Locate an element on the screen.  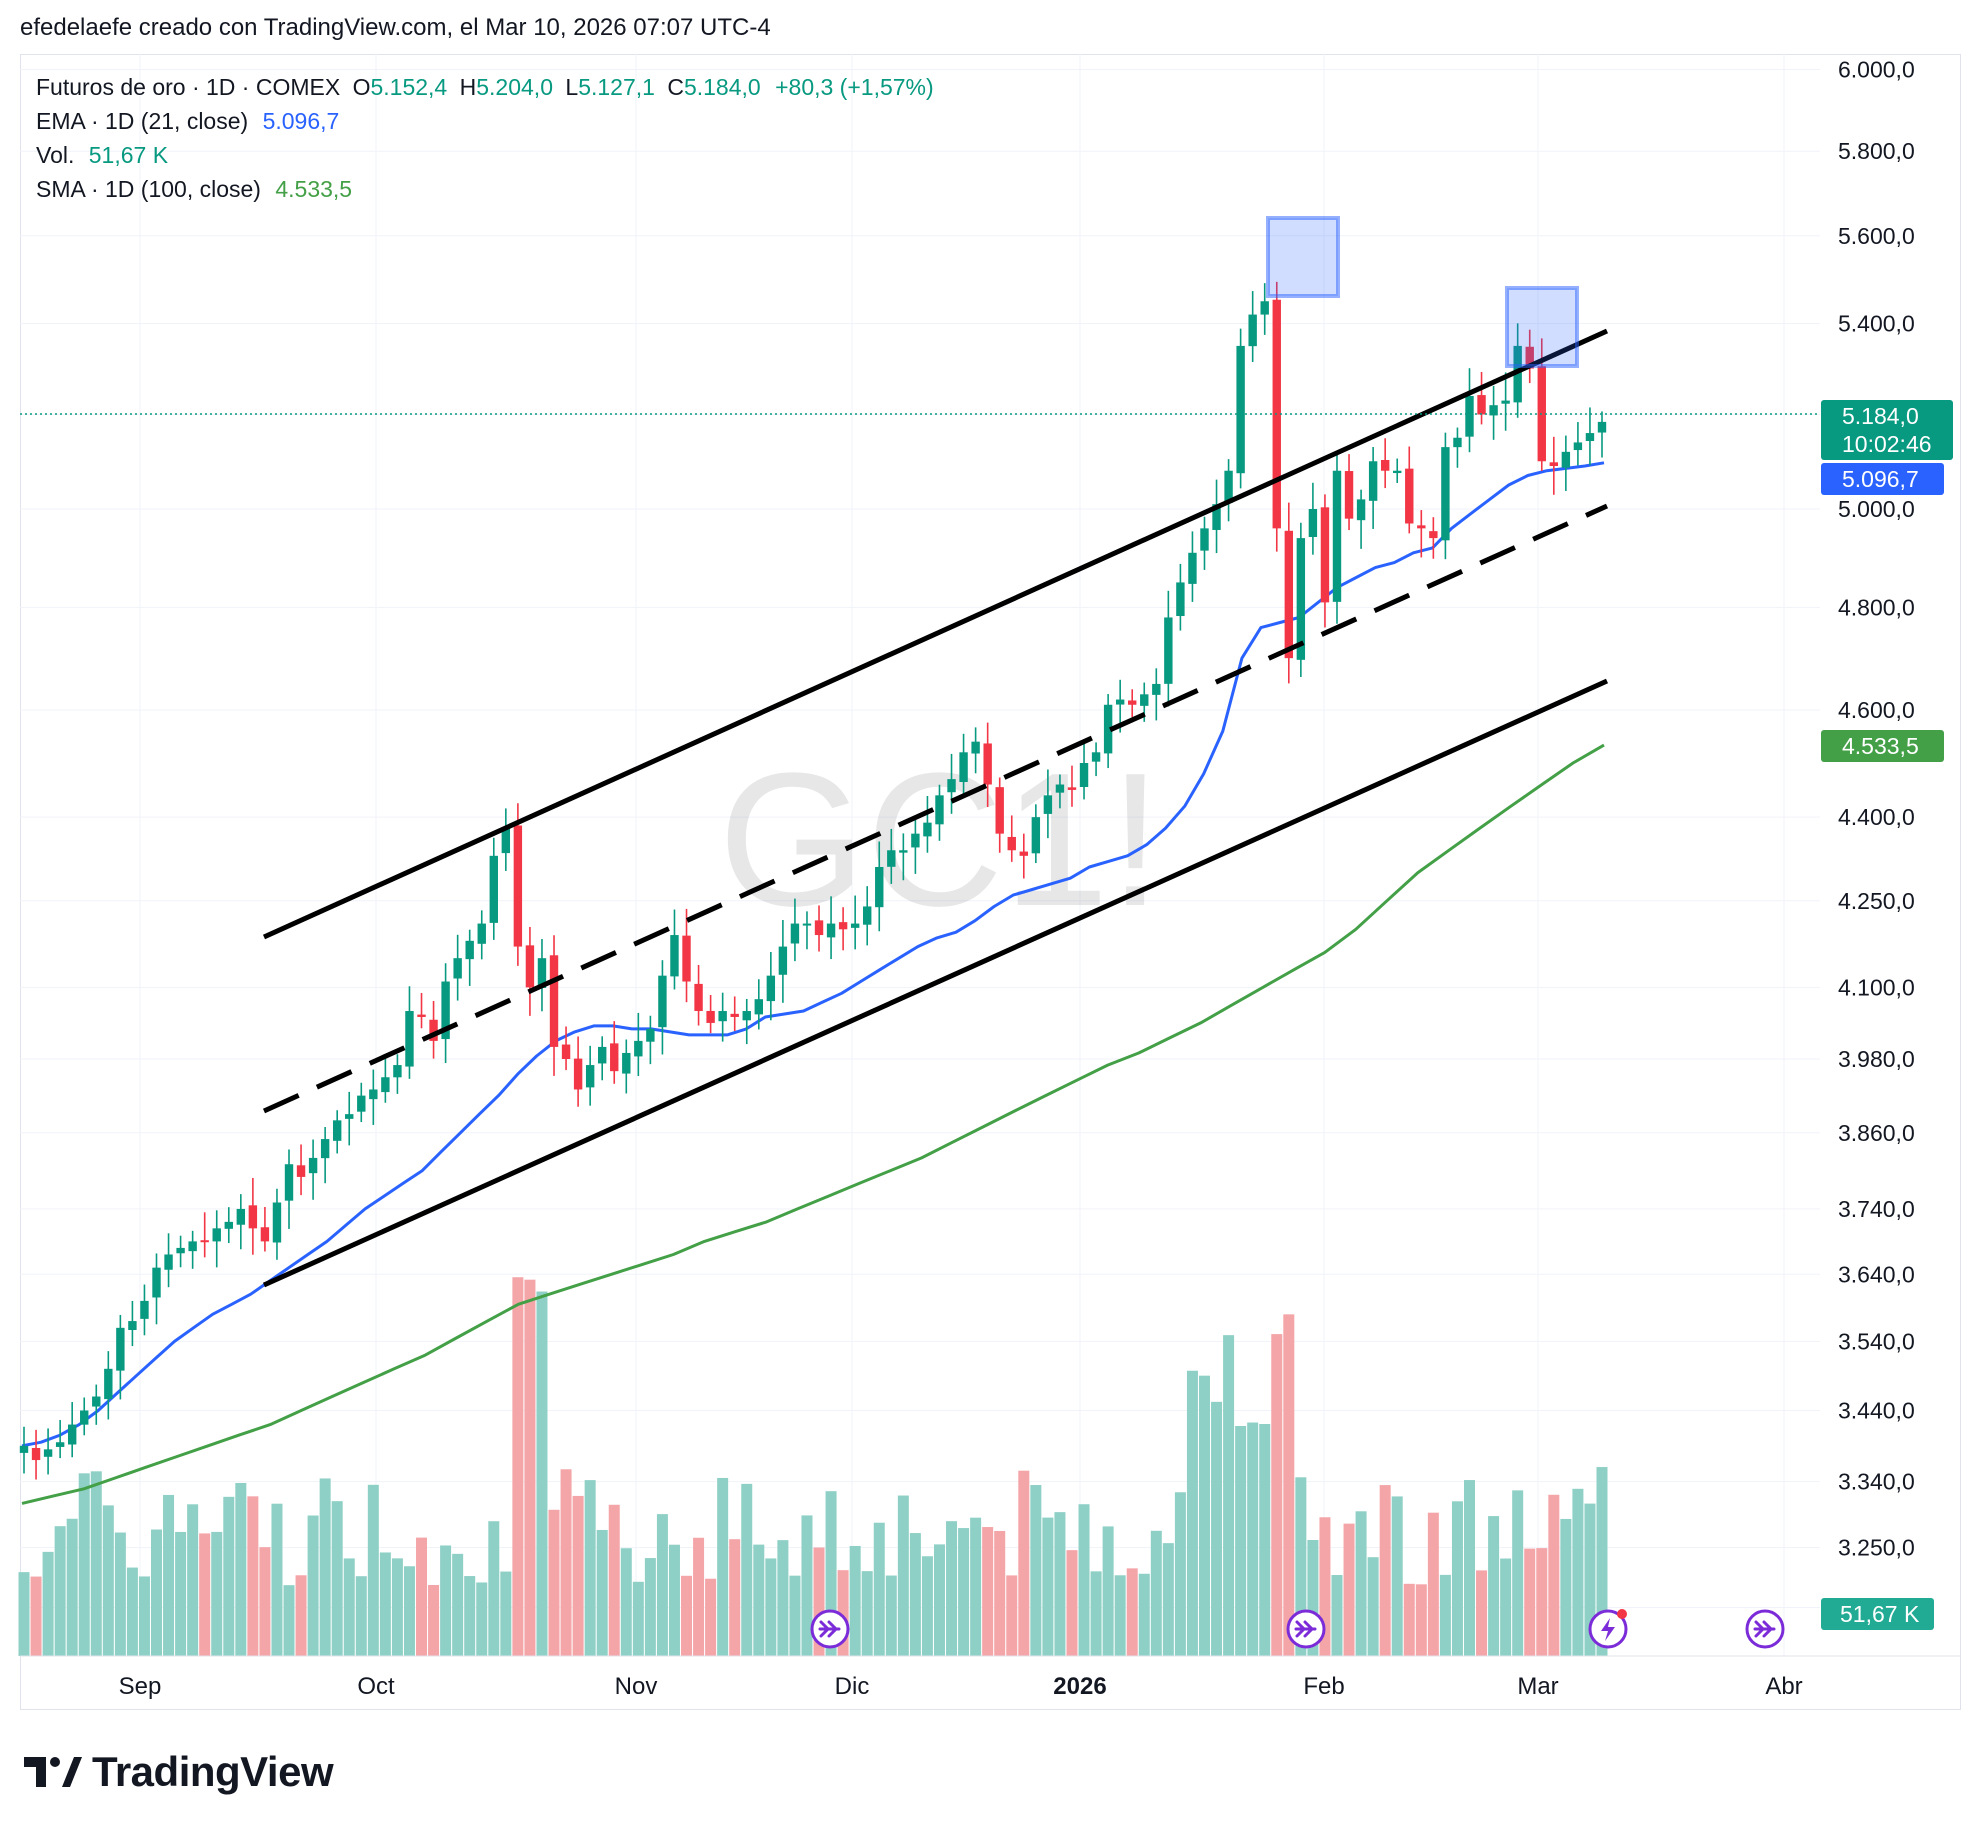
legend-volume-row: Vol. 51,67 K is located at coordinates (485, 155).